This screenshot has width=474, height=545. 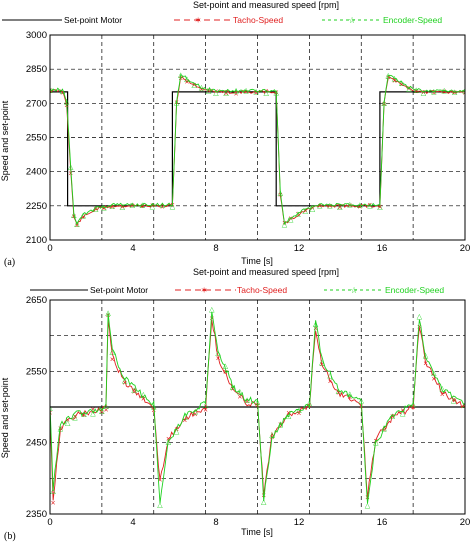 What do you see at coordinates (203, 290) in the screenshot?
I see `legend-b-tacho-marker-icon: ✶` at bounding box center [203, 290].